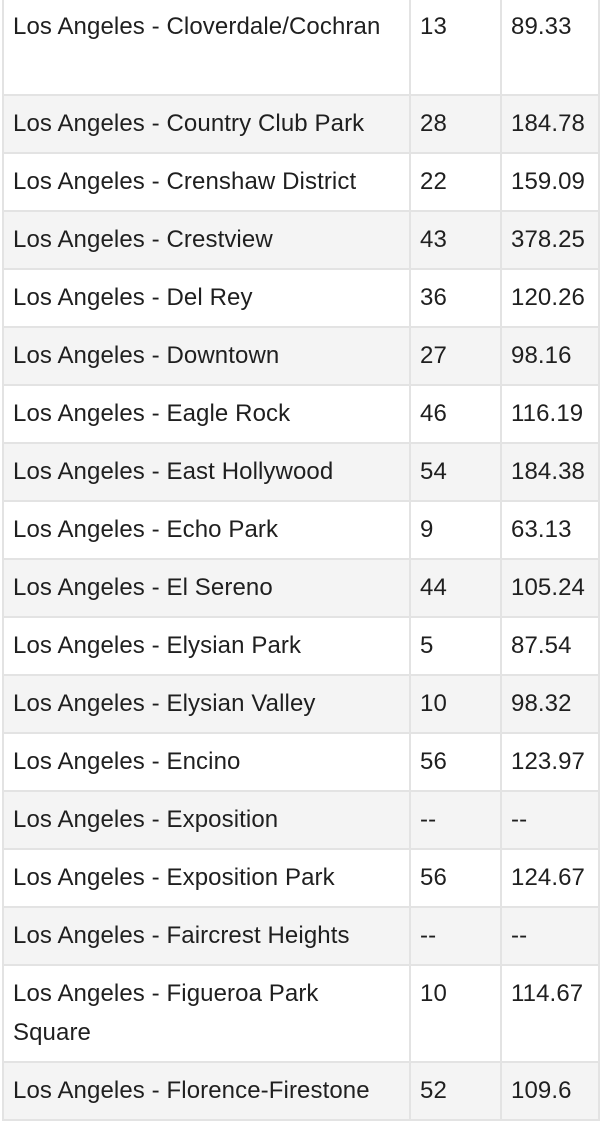 This screenshot has height=1121, width=600. What do you see at coordinates (206, 356) in the screenshot?
I see `neighborhood-cell: Los Angeles - Downtown` at bounding box center [206, 356].